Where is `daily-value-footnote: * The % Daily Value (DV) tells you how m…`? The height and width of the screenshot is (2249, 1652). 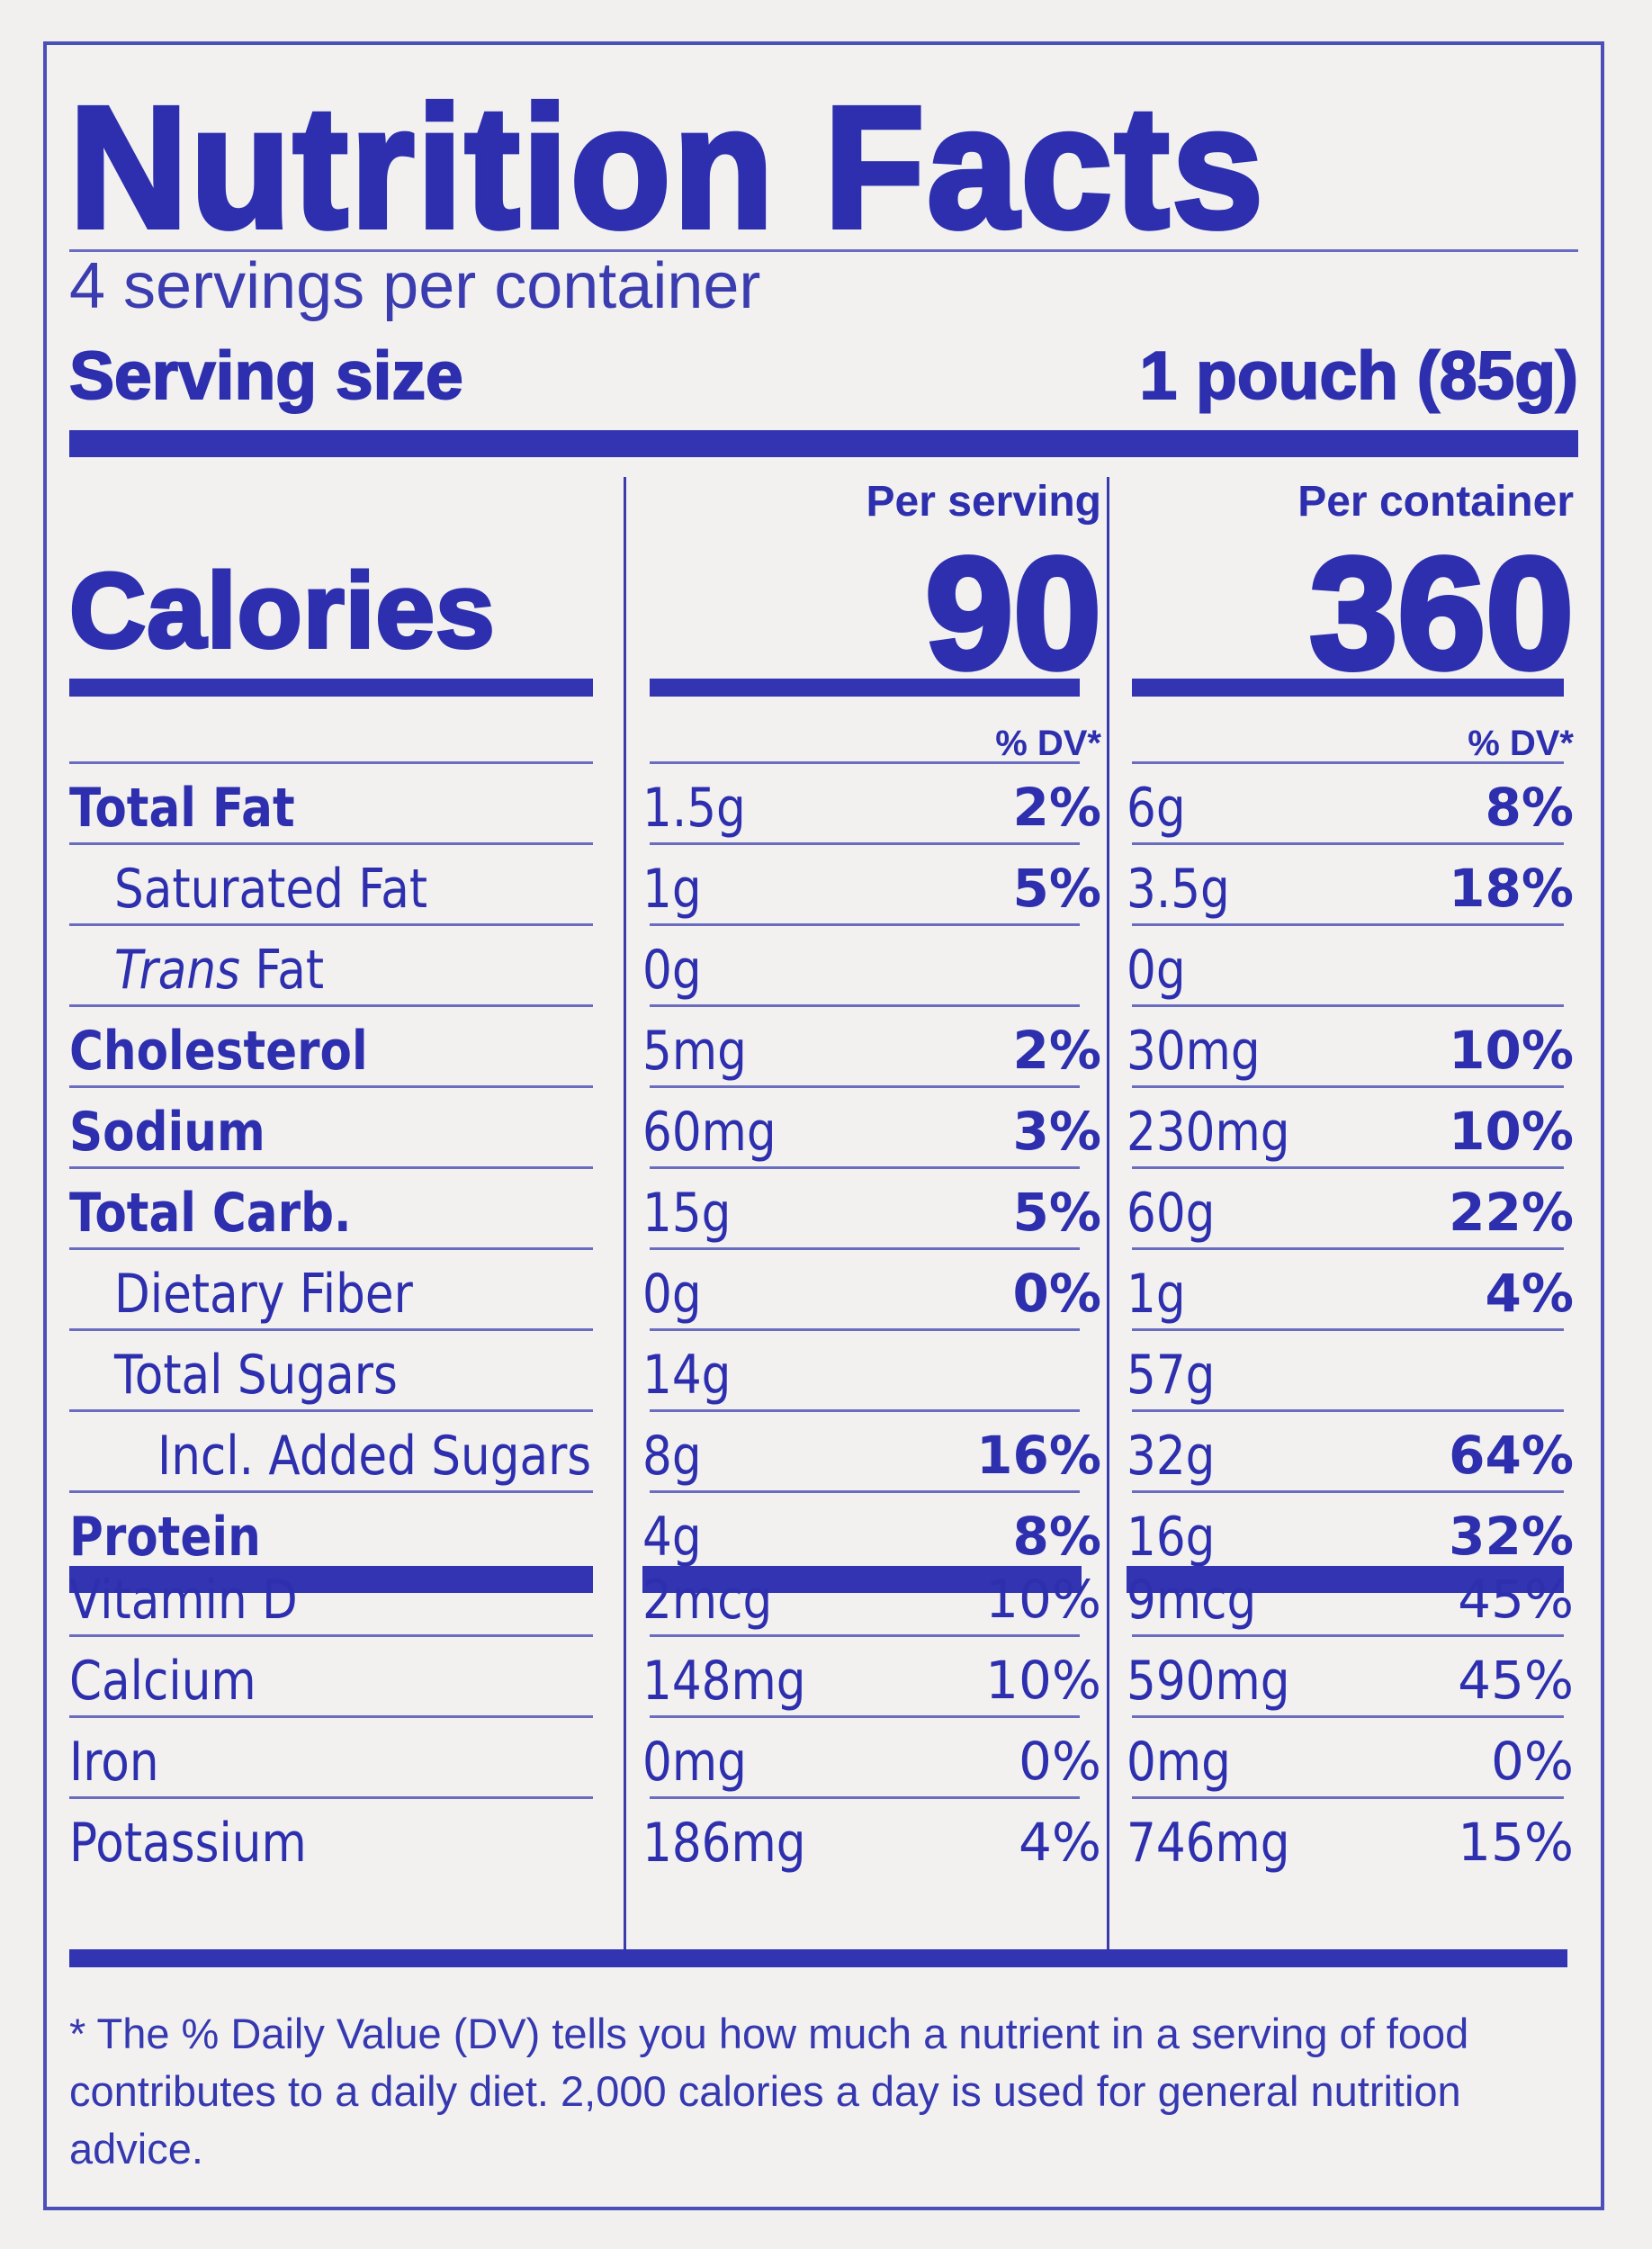
daily-value-footnote: * The % Daily Value (DV) tells you how m… is located at coordinates (769, 2091).